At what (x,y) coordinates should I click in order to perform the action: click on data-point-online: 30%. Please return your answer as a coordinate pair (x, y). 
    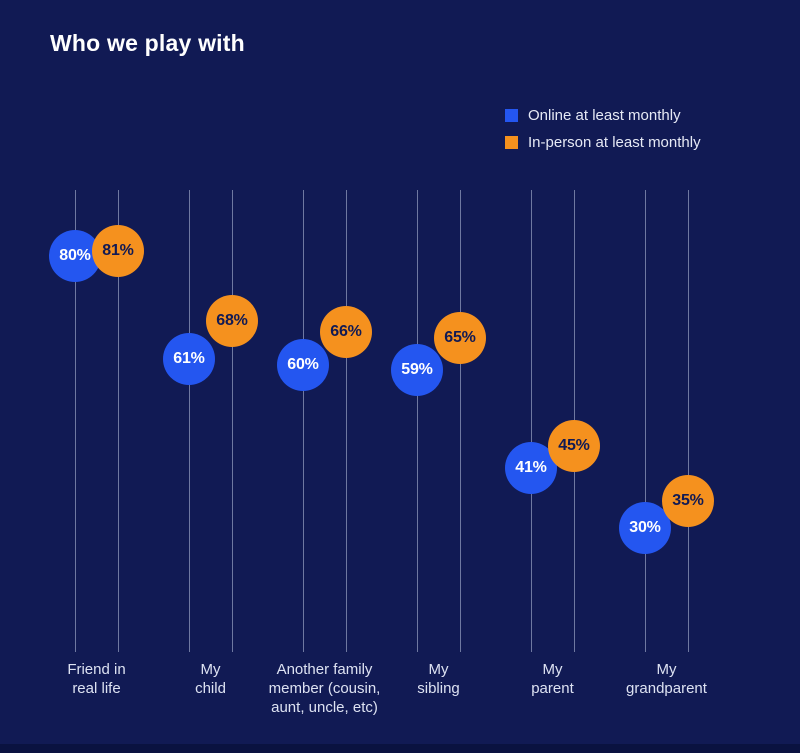
    Looking at the image, I should click on (645, 528).